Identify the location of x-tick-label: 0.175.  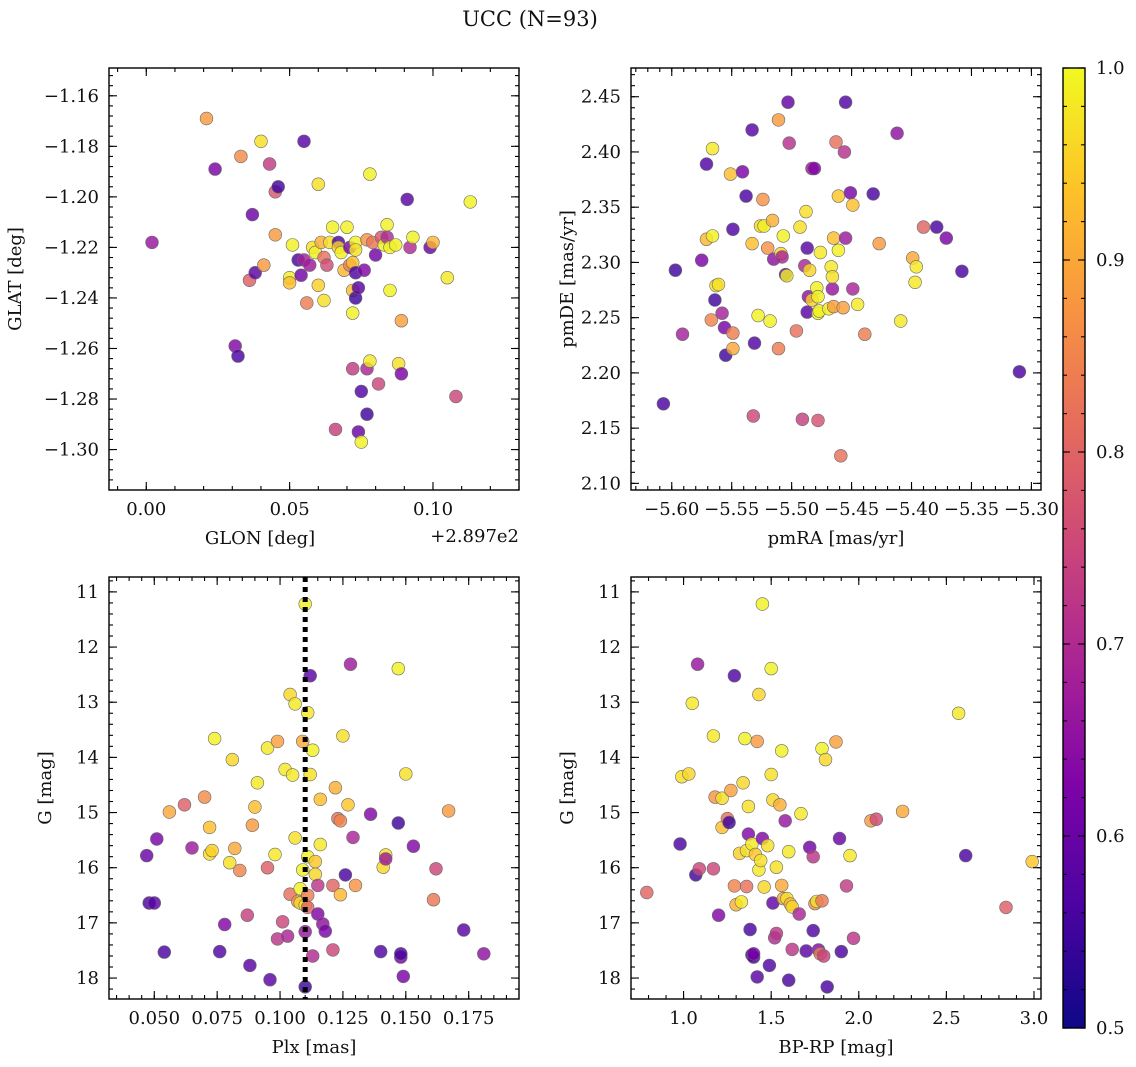
(469, 1018).